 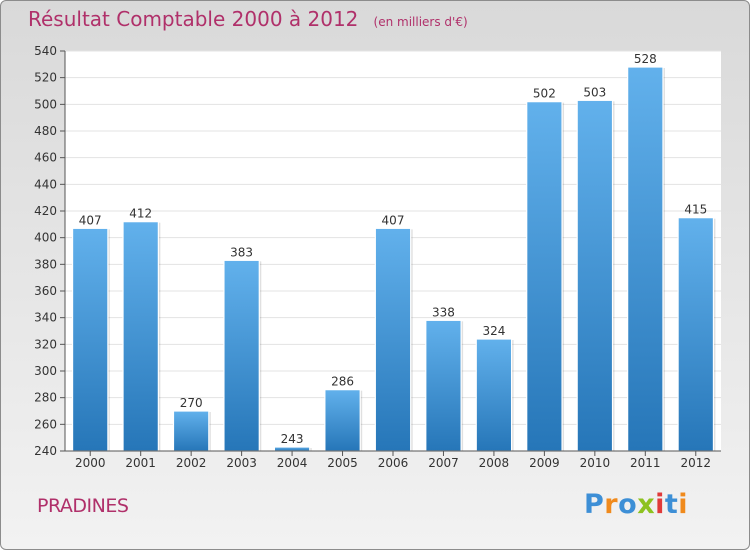 What do you see at coordinates (594, 92) in the screenshot?
I see `data-label-2010: 503` at bounding box center [594, 92].